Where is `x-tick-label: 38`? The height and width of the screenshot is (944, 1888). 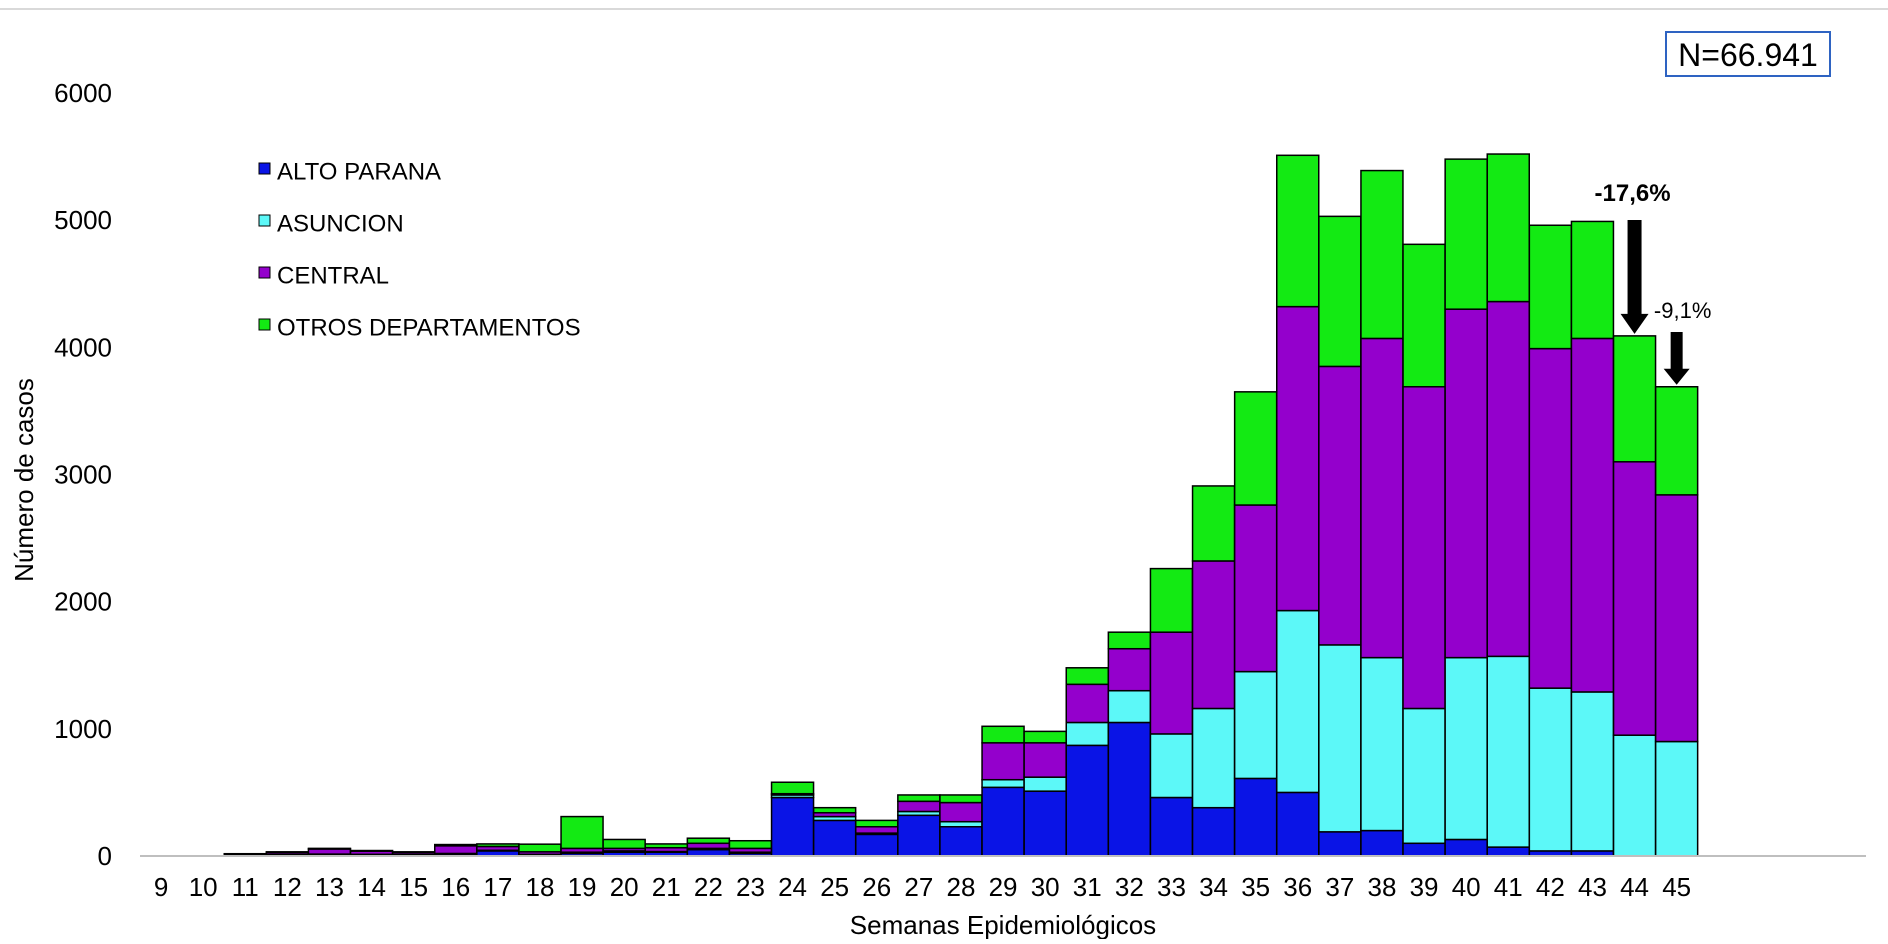 x-tick-label: 38 is located at coordinates (1381, 887).